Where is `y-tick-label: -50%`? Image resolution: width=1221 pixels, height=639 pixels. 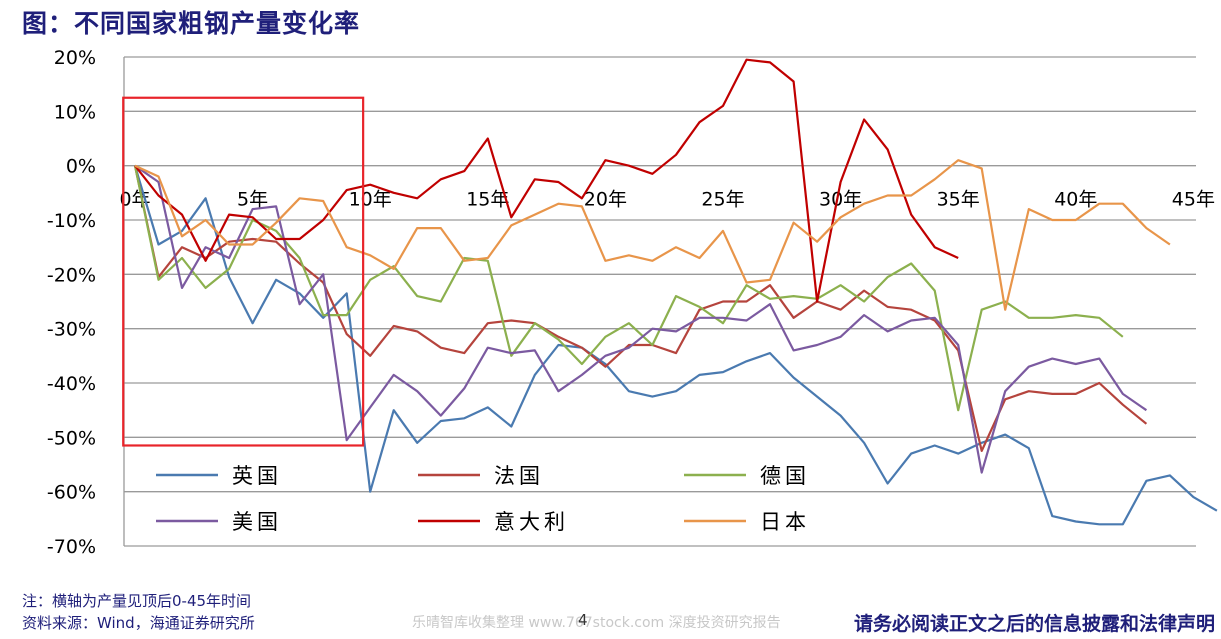
y-tick-label: -50% is located at coordinates (71, 438).